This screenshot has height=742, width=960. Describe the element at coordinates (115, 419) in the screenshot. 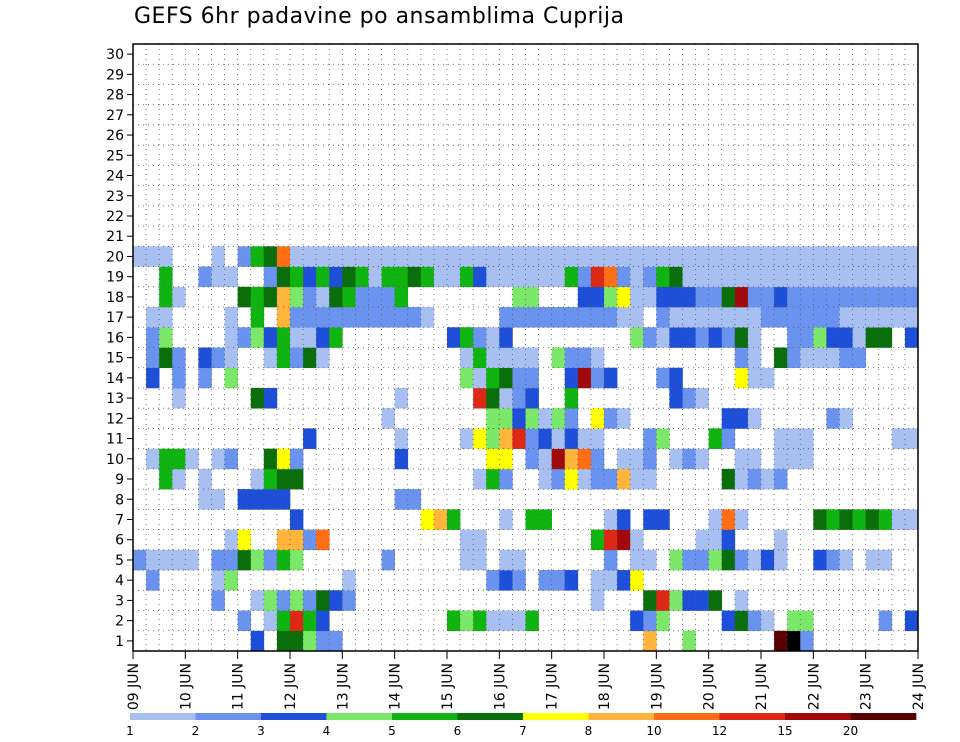

I see `y-tick-label: 12` at that location.